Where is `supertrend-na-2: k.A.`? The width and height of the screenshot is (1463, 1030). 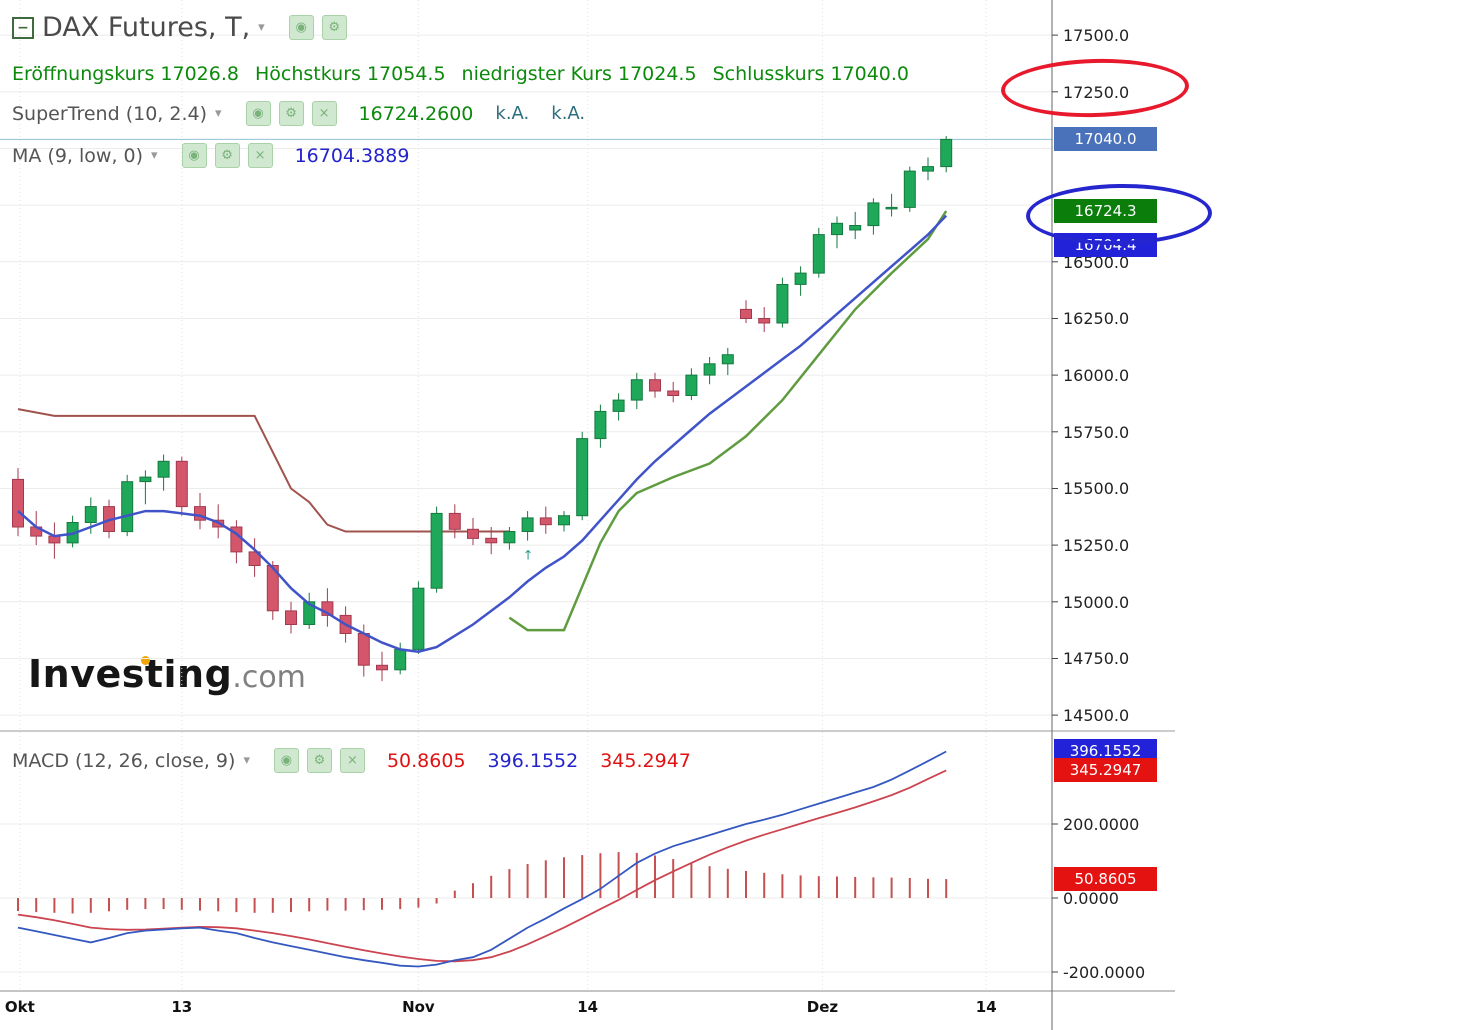
supertrend-na-2: k.A. is located at coordinates (568, 113).